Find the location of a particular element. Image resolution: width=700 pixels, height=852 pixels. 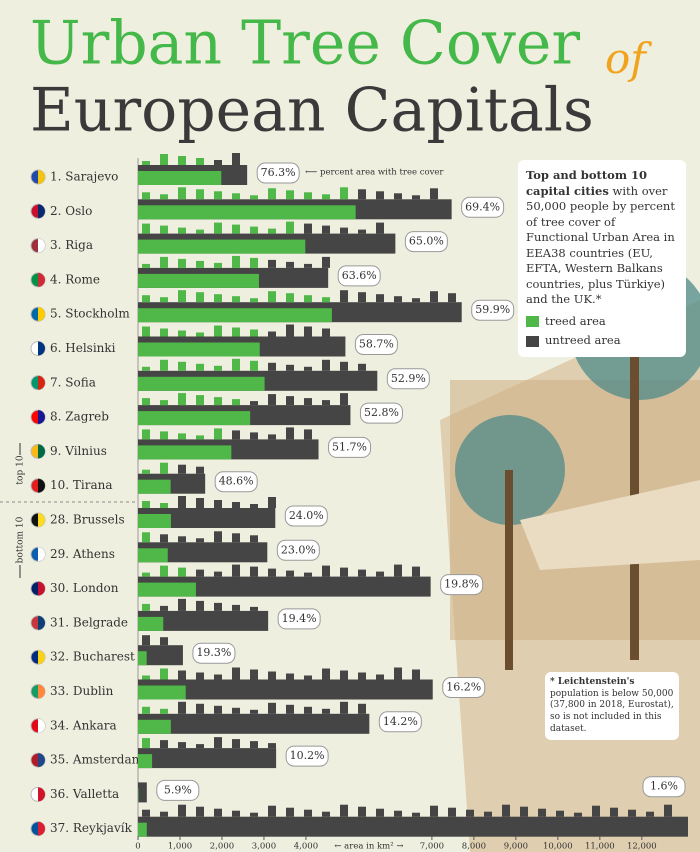

x-tick-label: 8,000 is located at coordinates (474, 847).